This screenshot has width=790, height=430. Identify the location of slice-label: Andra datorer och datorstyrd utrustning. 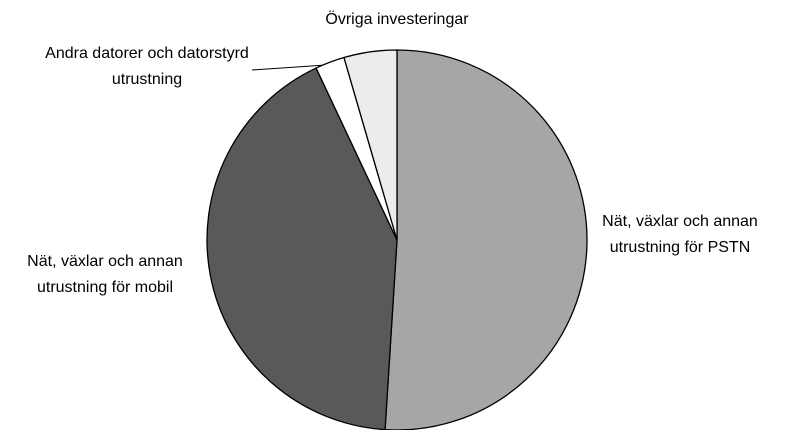
(147, 66).